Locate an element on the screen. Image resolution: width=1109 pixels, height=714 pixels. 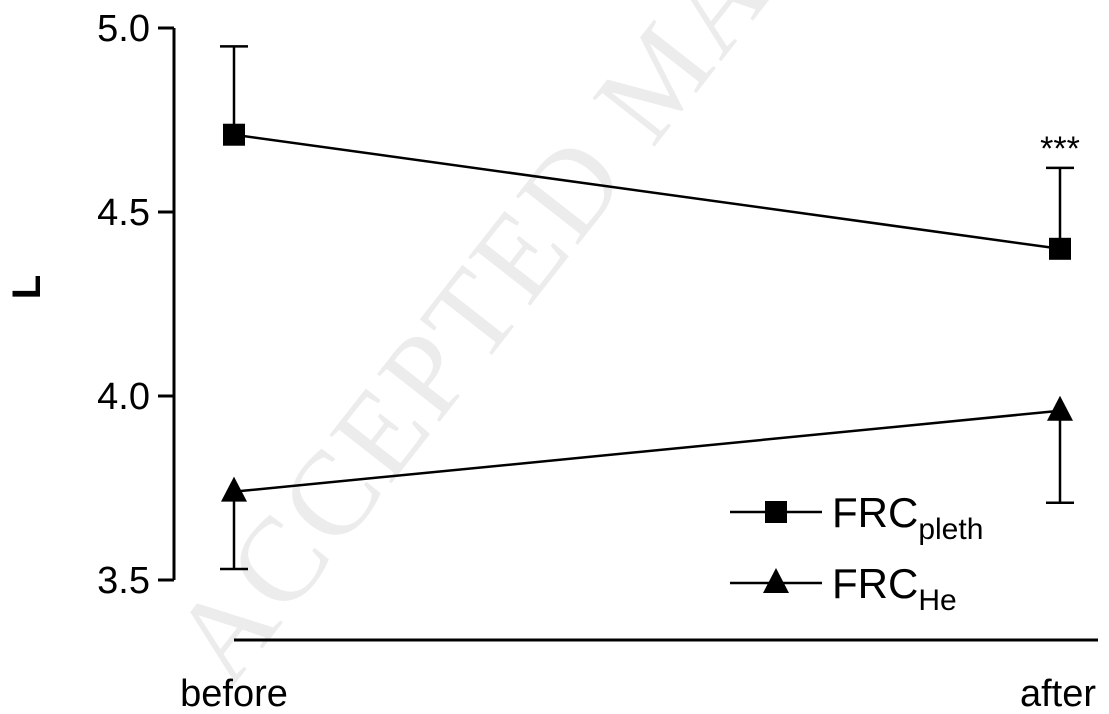
y-tick-label: 3.5 is located at coordinates (123, 581).